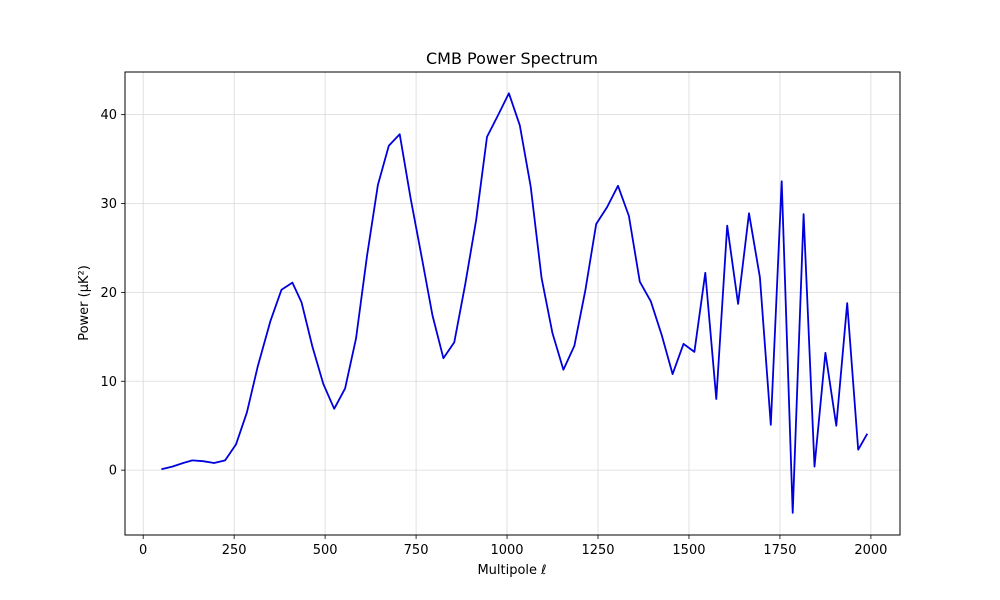 The image size is (1000, 600). Describe the element at coordinates (325, 550) in the screenshot. I see `x-tick-label: 500` at that location.